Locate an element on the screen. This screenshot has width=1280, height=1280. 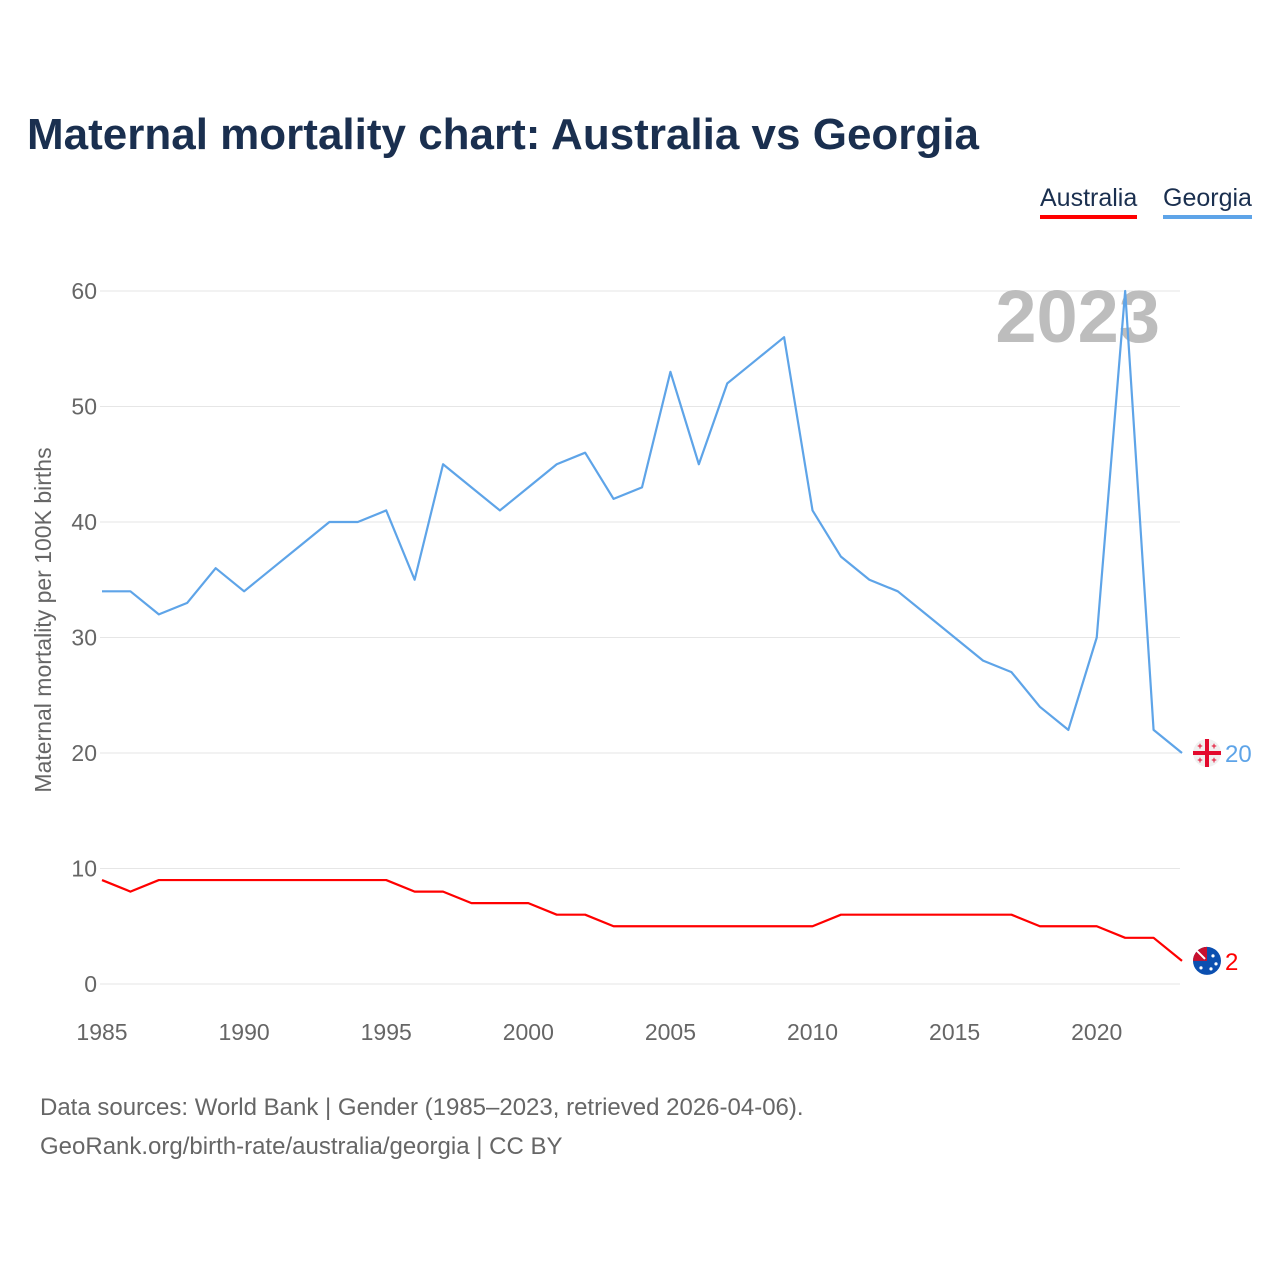
legend-georgia: Georgia is located at coordinates (1207, 201).